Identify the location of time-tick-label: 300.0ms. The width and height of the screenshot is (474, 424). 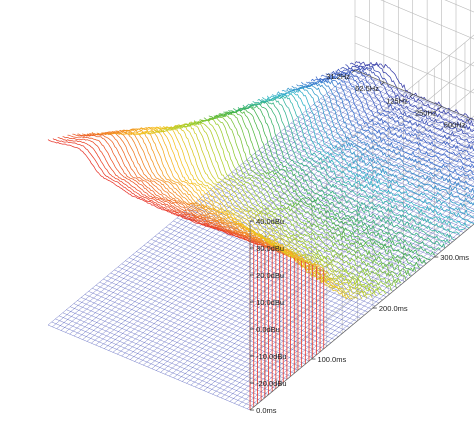
(454, 257).